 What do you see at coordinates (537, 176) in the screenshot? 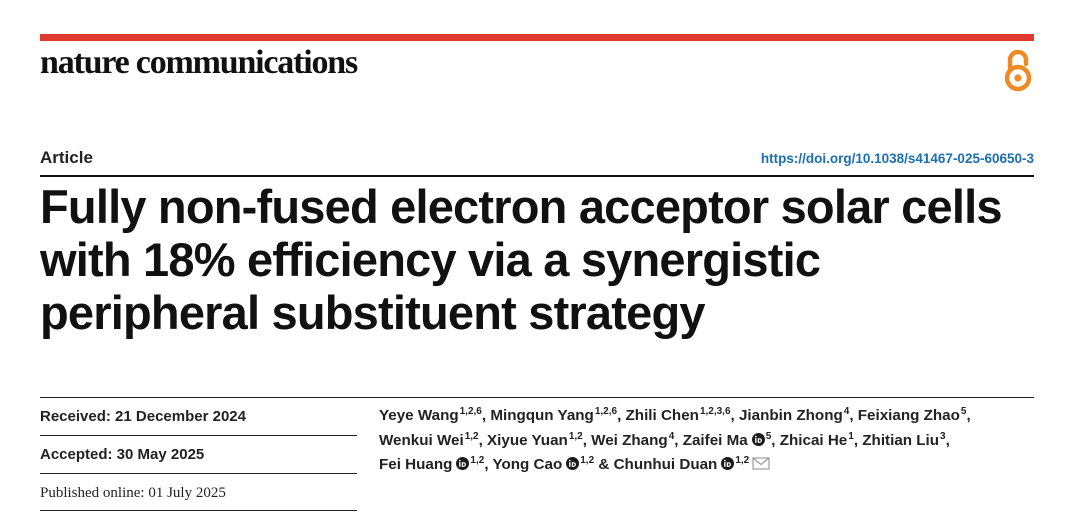
I see `title-divider` at bounding box center [537, 176].